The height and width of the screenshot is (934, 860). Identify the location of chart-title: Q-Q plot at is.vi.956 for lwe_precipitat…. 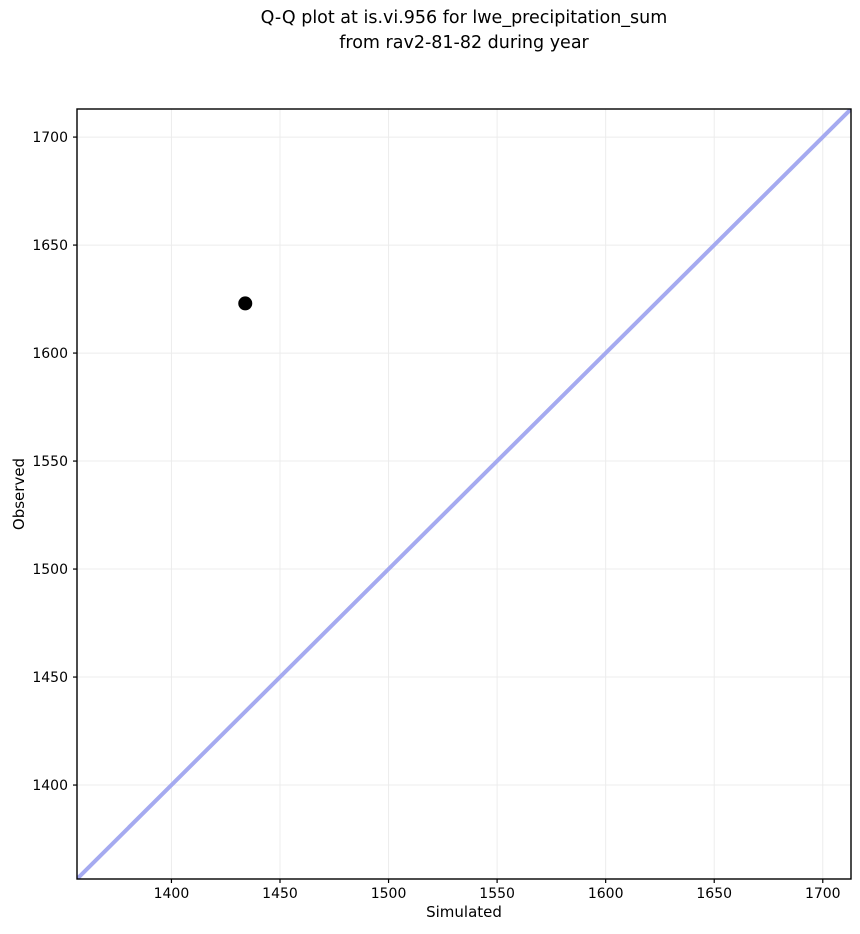
(464, 31).